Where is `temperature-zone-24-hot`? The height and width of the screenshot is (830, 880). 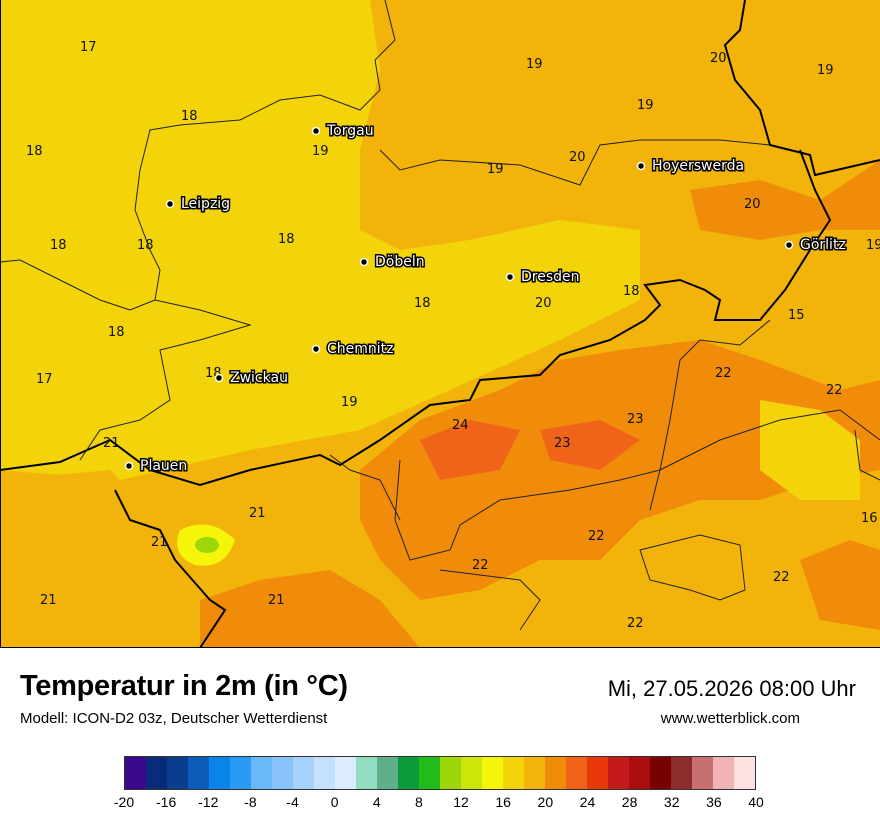 temperature-zone-24-hot is located at coordinates (470, 450).